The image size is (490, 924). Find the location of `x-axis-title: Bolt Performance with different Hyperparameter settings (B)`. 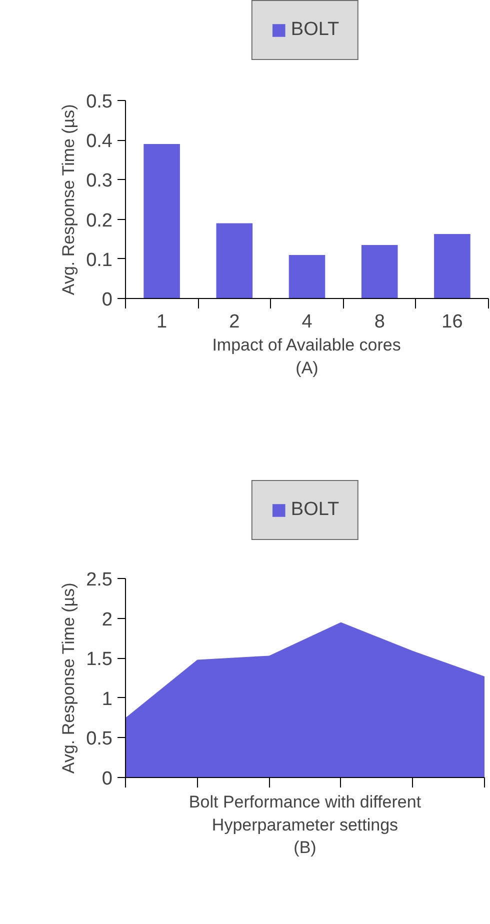

x-axis-title: Bolt Performance with different Hyperparameter settings (B) is located at coordinates (305, 825).